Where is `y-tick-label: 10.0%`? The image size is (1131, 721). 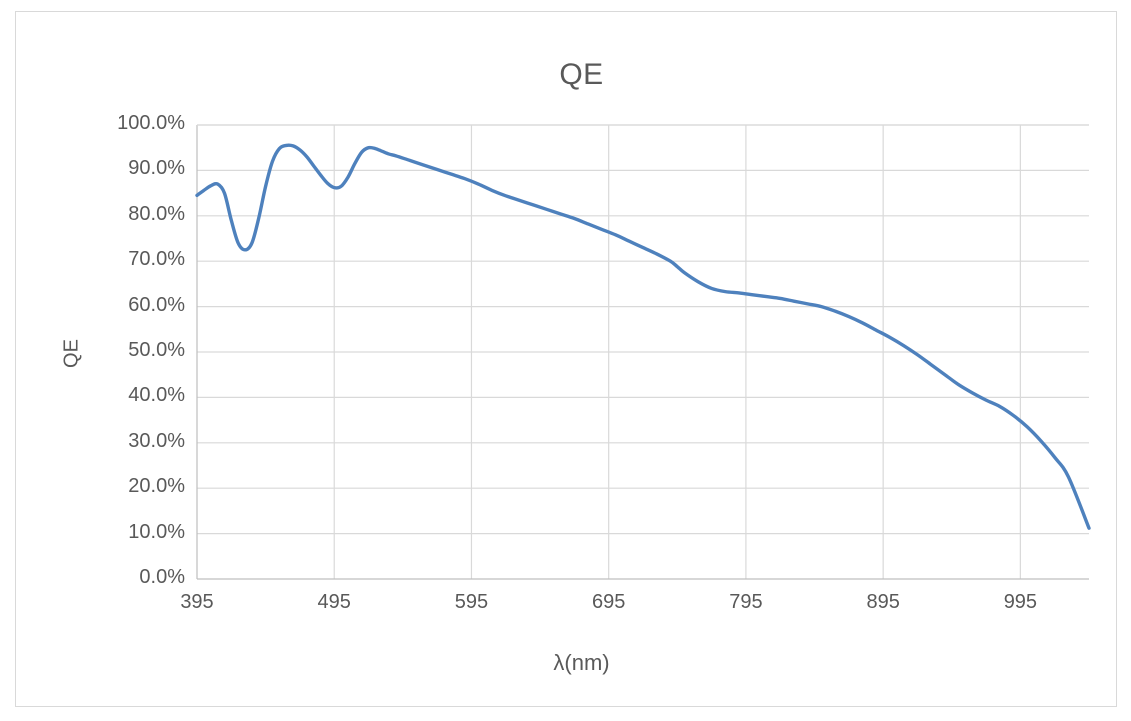
y-tick-label: 10.0% is located at coordinates (156, 531).